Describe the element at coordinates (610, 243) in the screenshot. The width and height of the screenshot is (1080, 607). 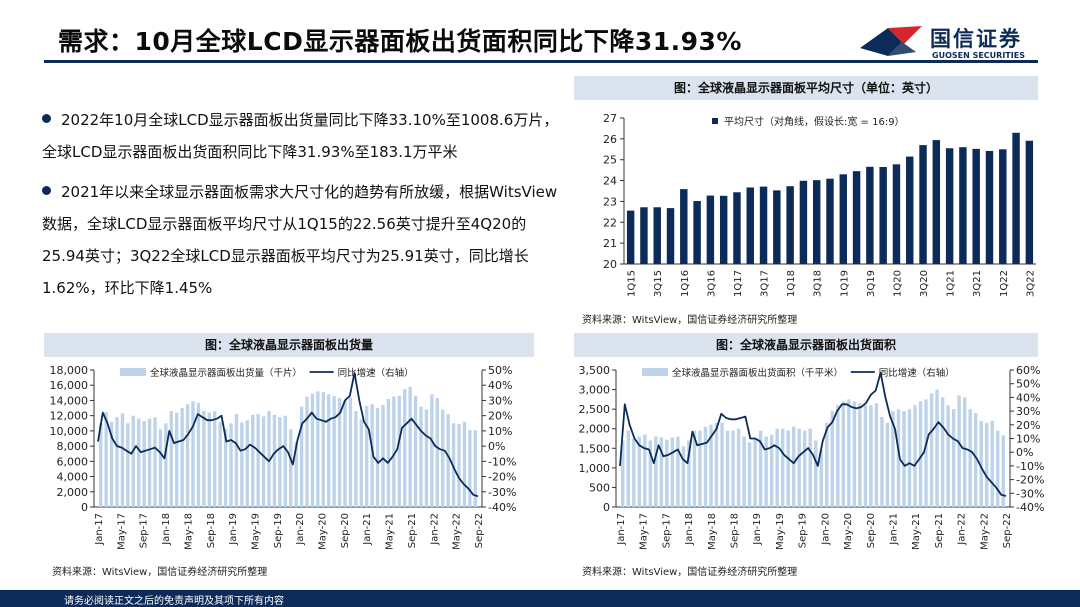
I see `y-tick-label: 21` at that location.